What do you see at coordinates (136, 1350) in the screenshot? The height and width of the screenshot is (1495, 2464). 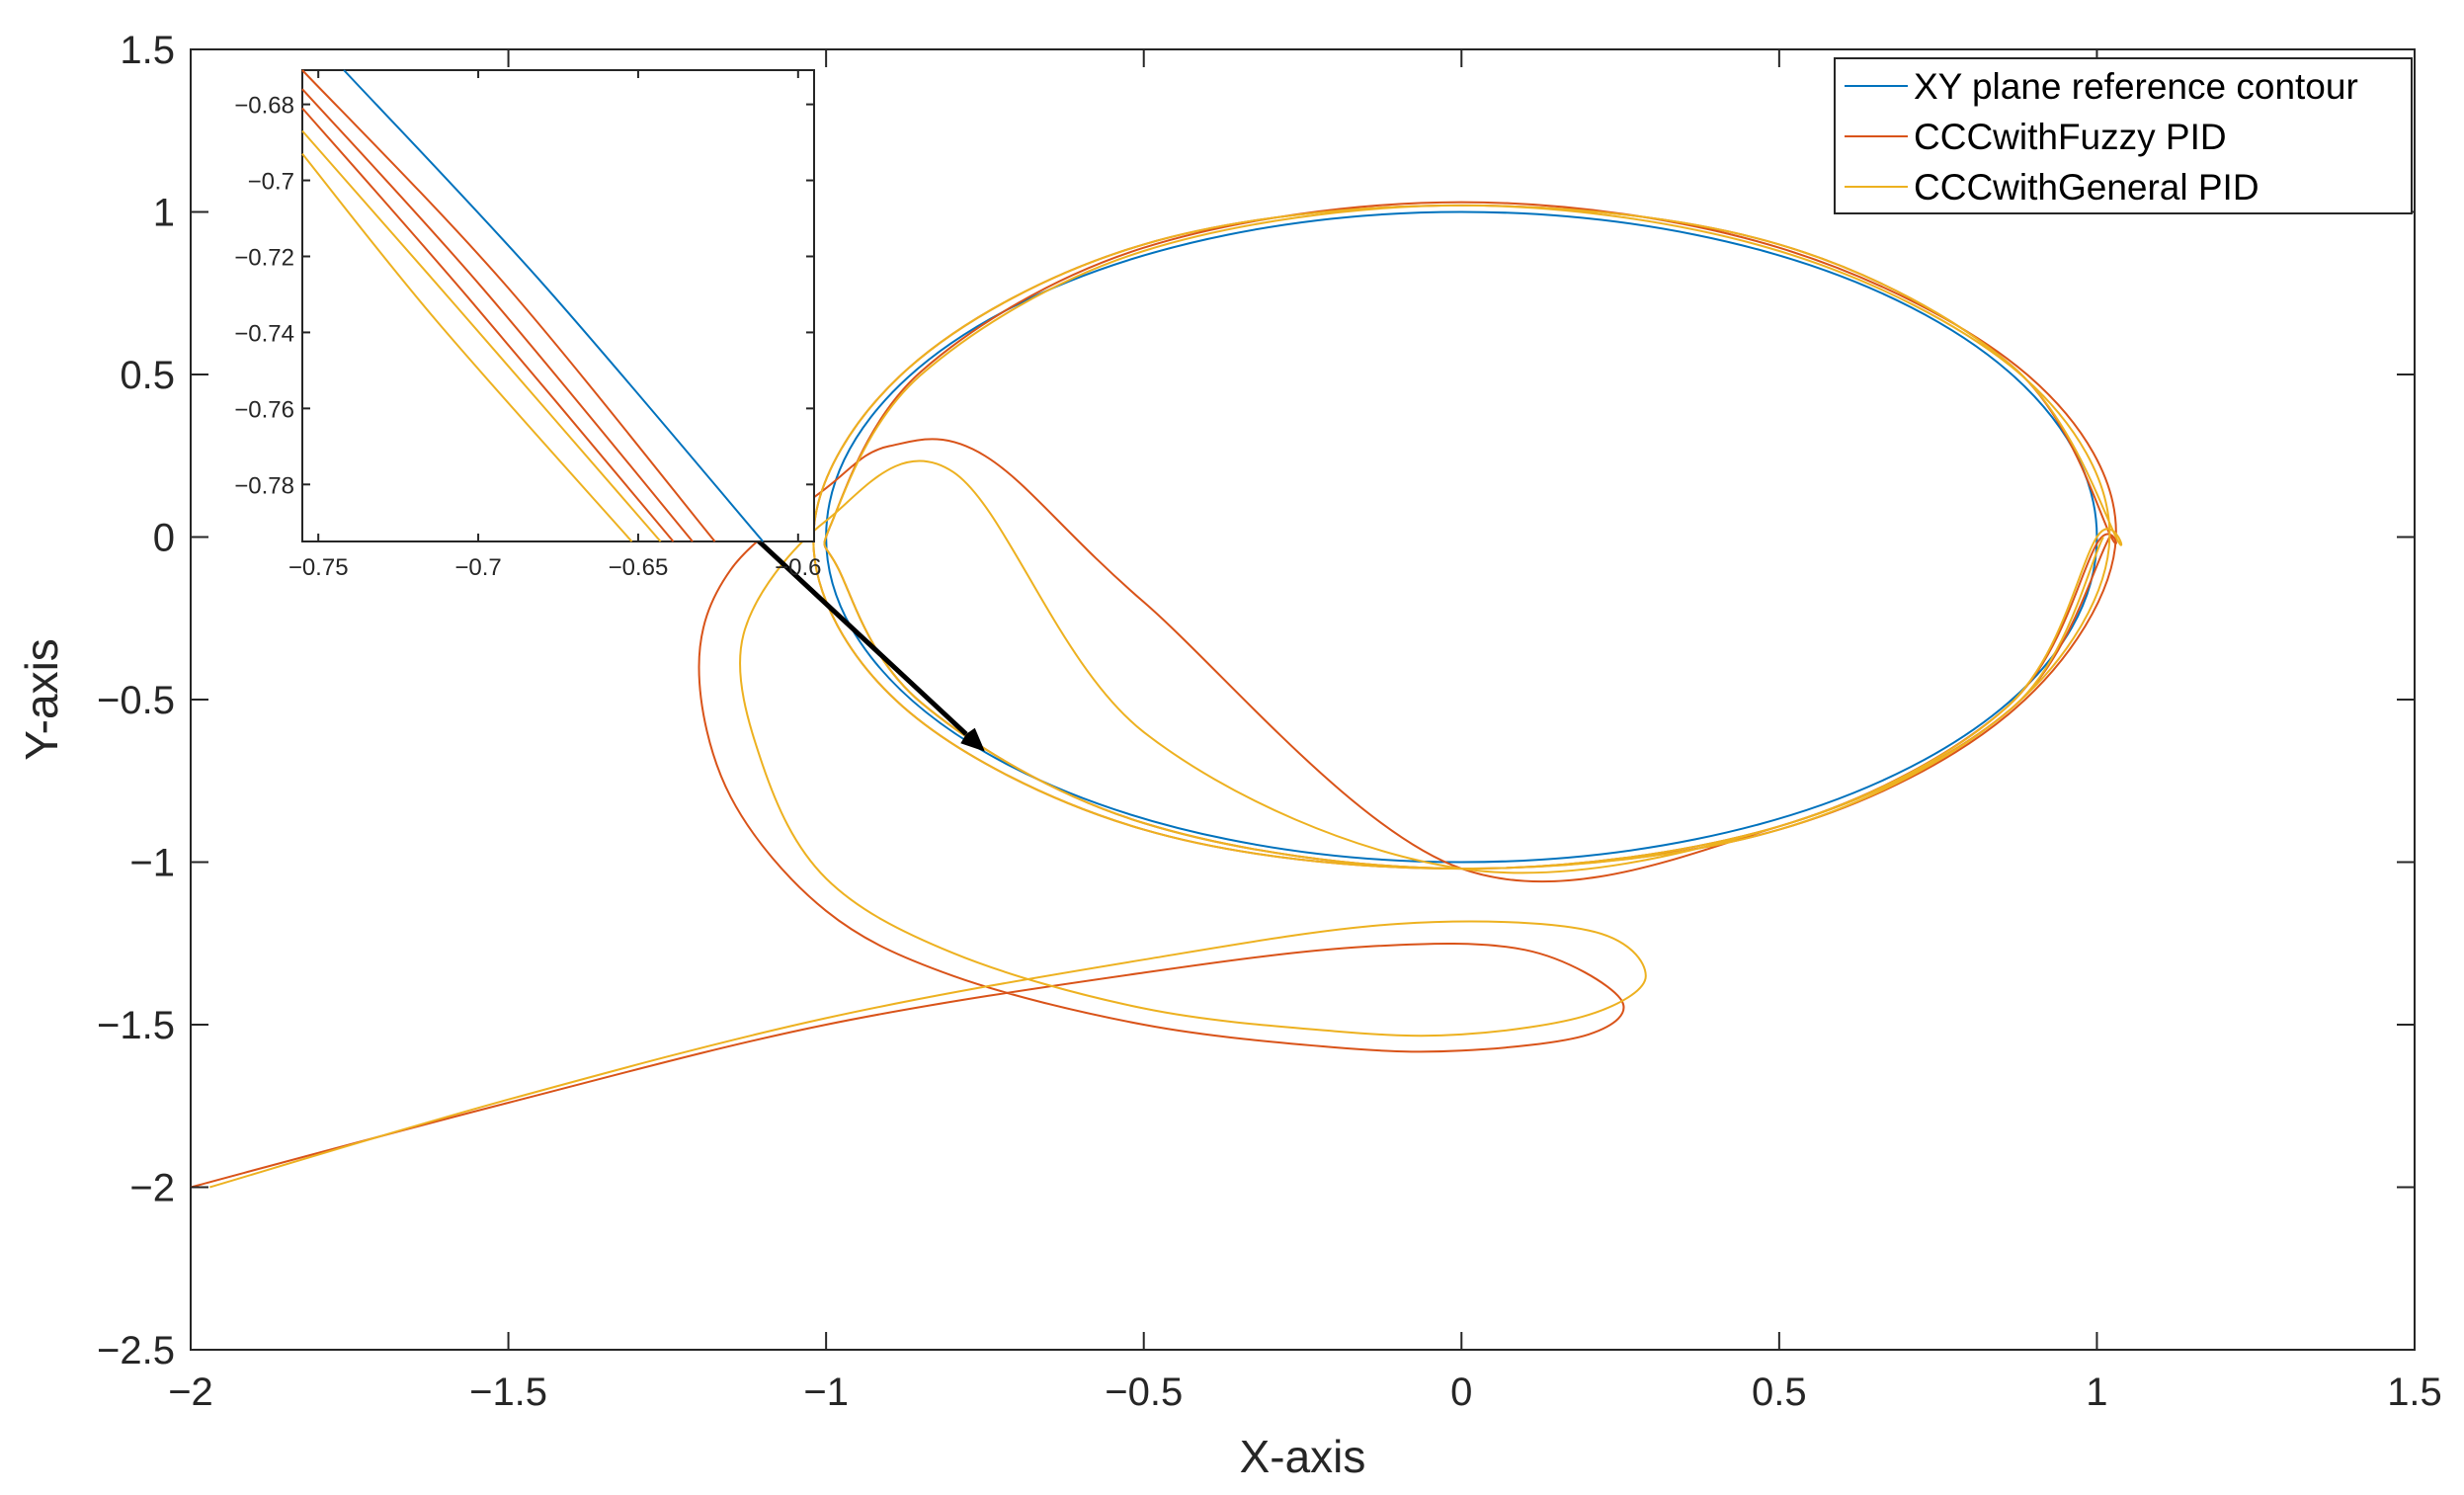 I see `y-tick-label: −2.5` at bounding box center [136, 1350].